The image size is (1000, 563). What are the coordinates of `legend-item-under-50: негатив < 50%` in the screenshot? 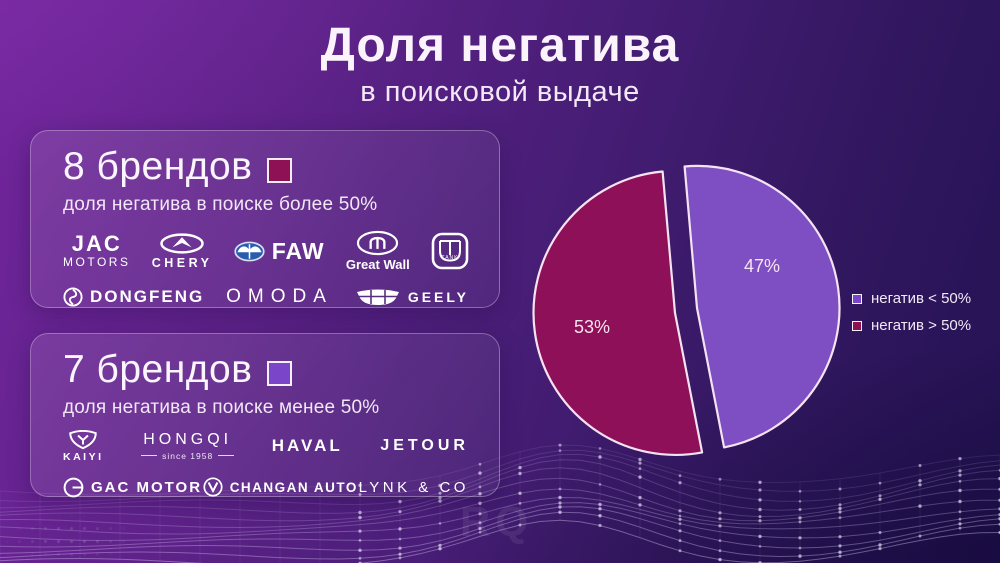 It's located at (911, 298).